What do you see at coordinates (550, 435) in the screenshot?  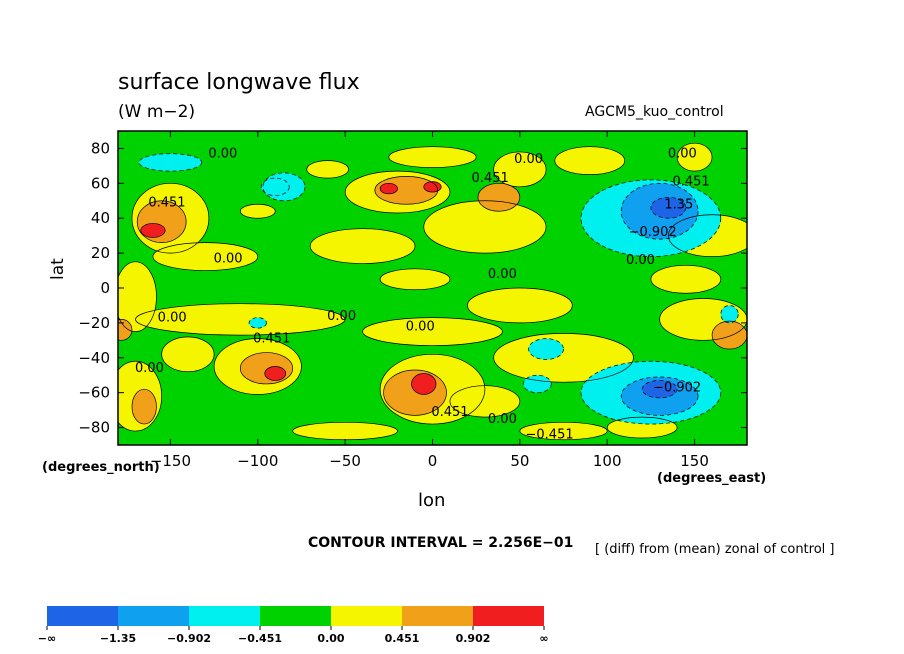 I see `contour-label: −0.451` at bounding box center [550, 435].